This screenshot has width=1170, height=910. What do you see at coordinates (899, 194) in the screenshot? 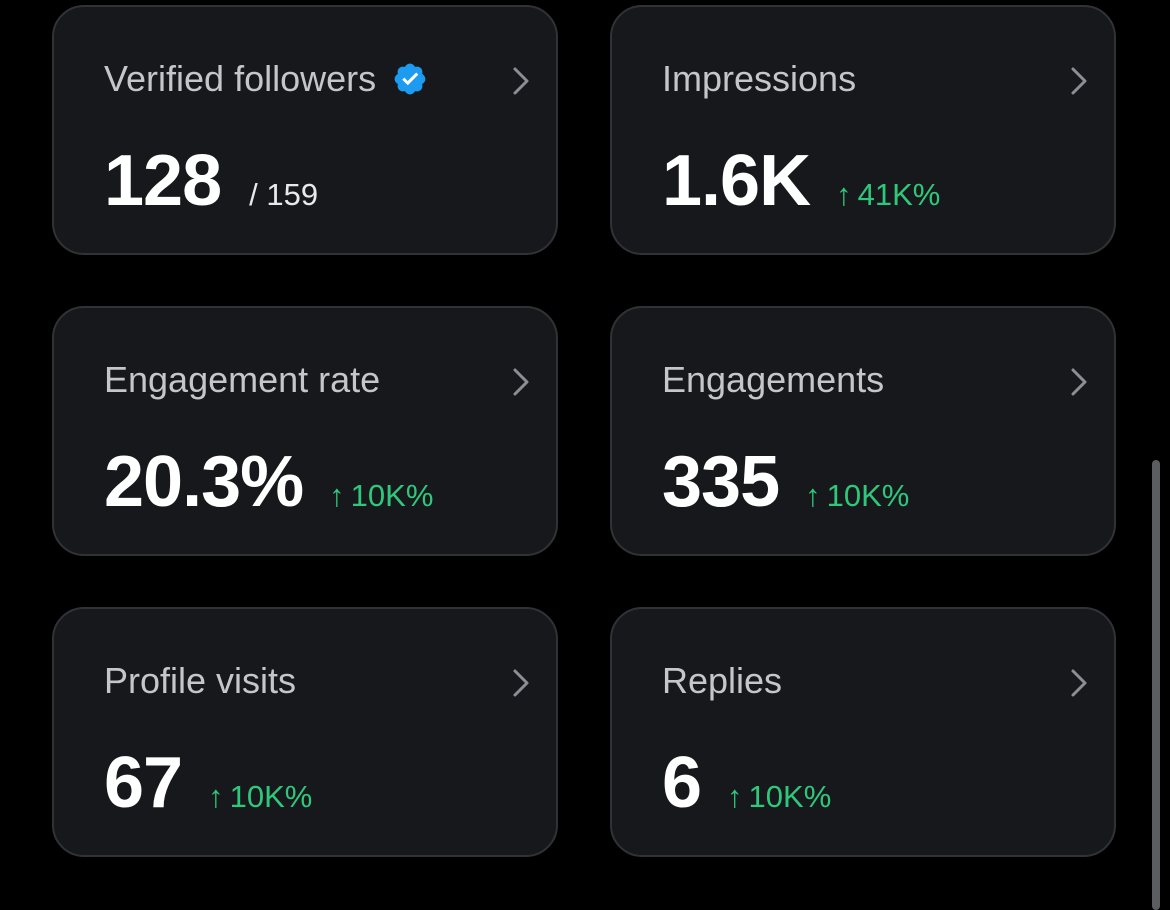
I see `change-percent: 41K%` at bounding box center [899, 194].